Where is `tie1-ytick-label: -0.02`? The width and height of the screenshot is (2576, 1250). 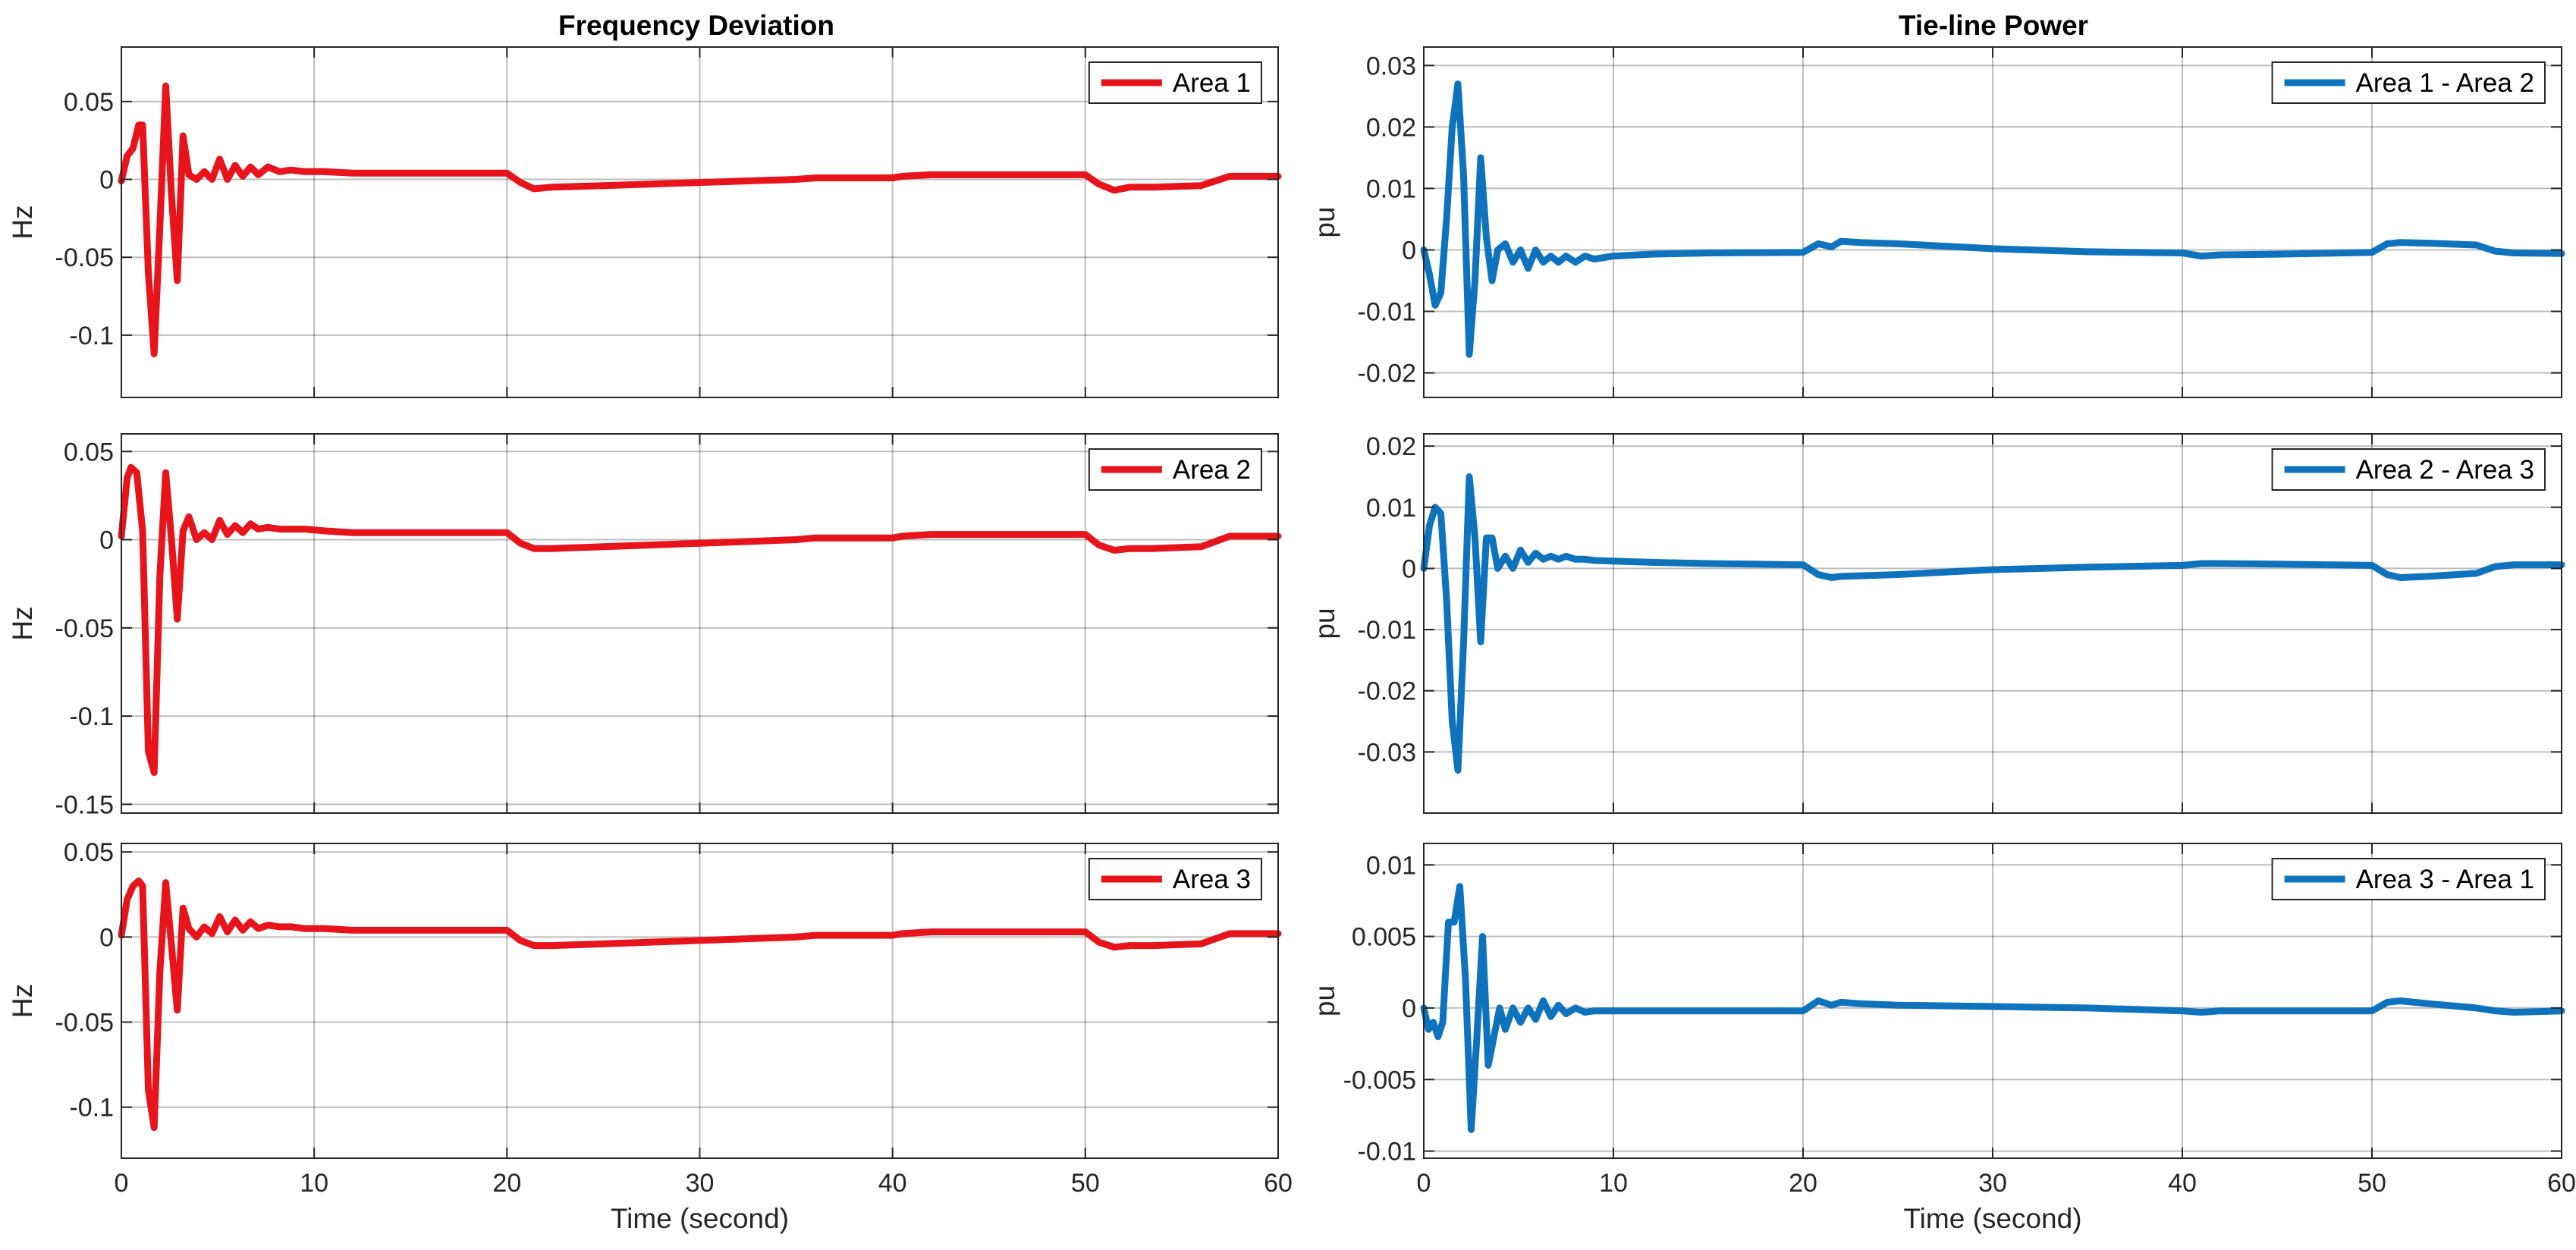 tie1-ytick-label: -0.02 is located at coordinates (1387, 374).